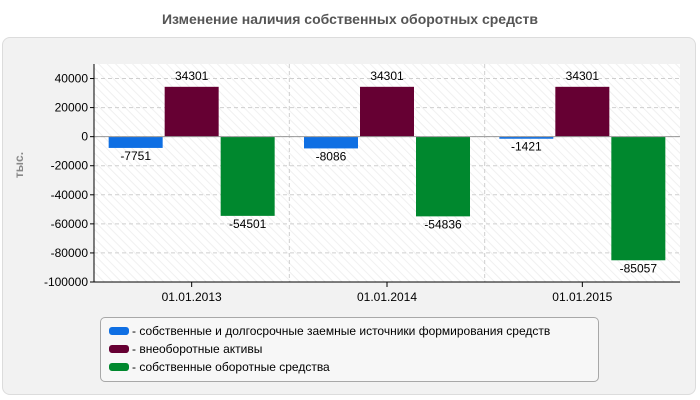 The image size is (700, 400). What do you see at coordinates (639, 268) in the screenshot?
I see `data-label: -85057` at bounding box center [639, 268].